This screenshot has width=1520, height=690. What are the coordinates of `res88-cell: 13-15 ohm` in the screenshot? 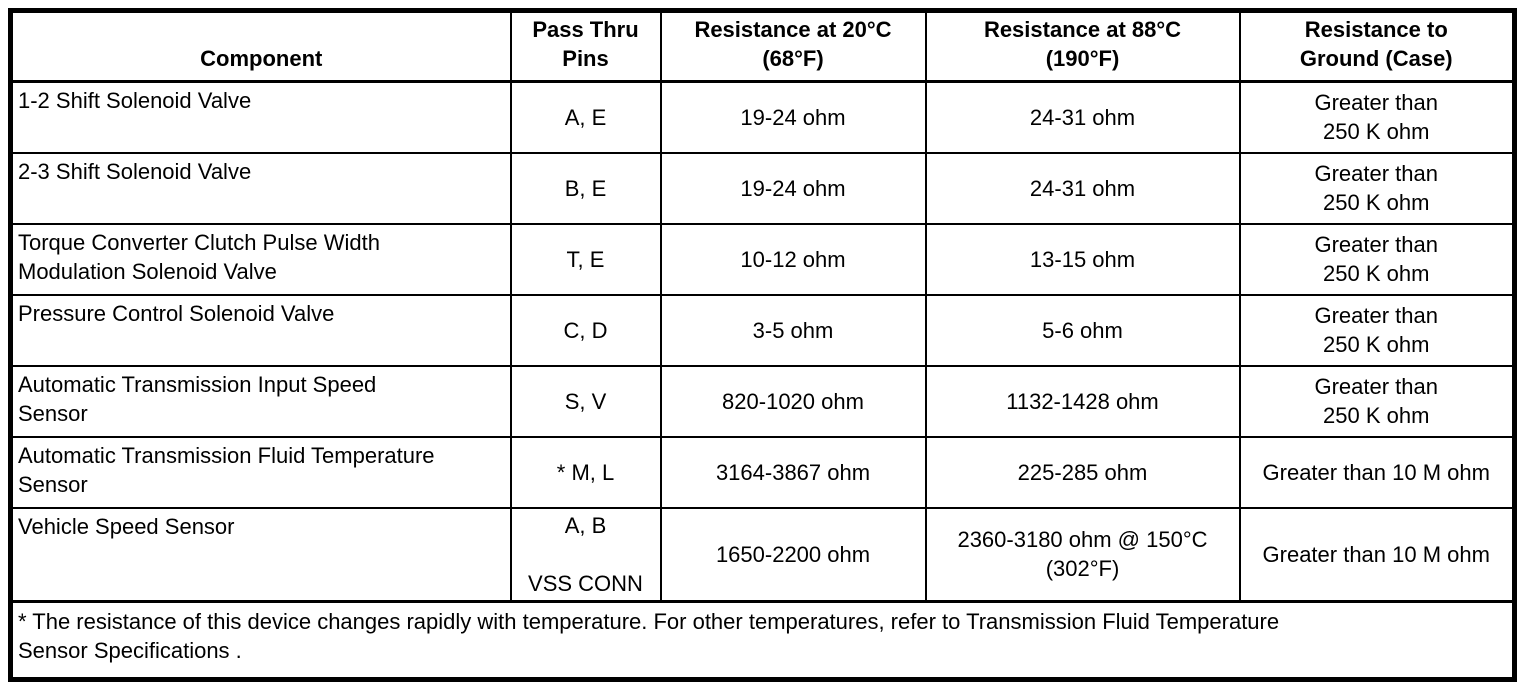 It's located at (1082, 259).